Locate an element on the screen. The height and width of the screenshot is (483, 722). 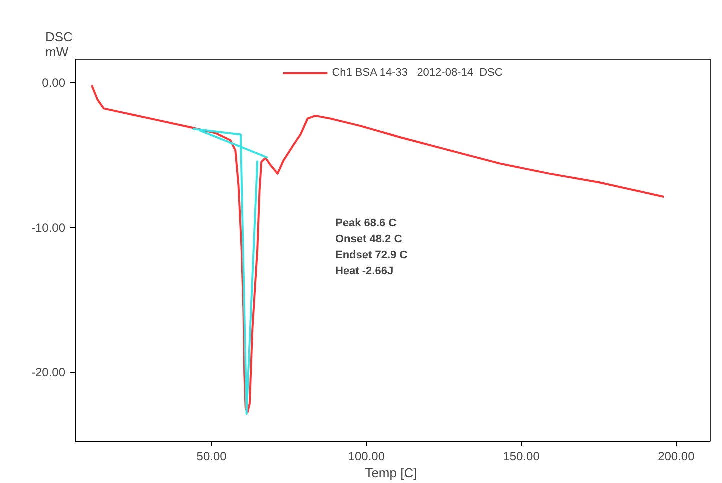
y-tick-label: -20.00 is located at coordinates (48, 373).